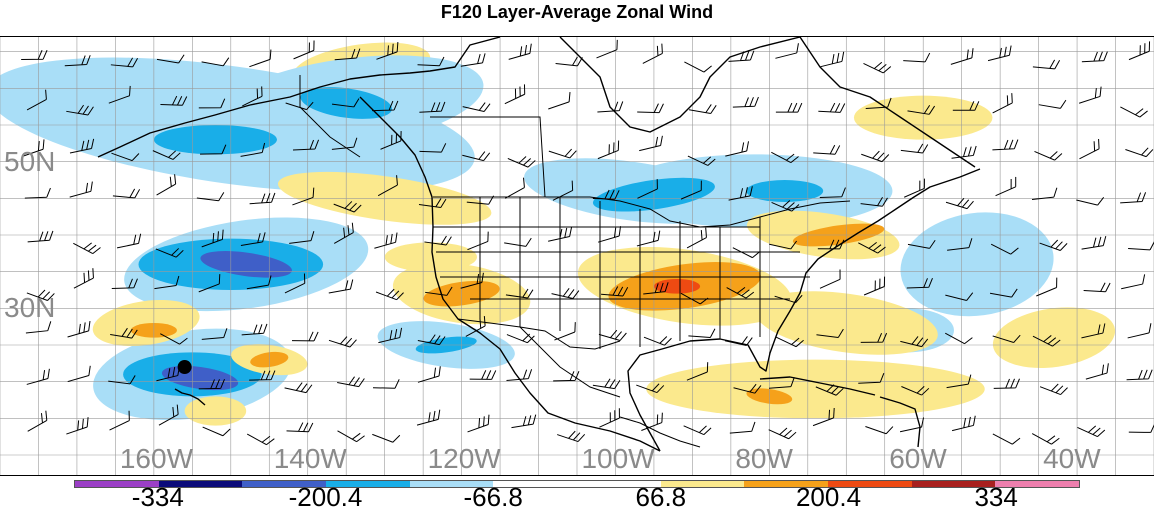  Describe the element at coordinates (156, 458) in the screenshot. I see `lon-label-160w: 160W` at that location.